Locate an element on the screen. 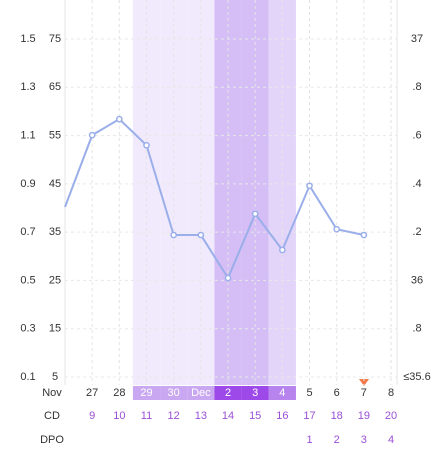  y-tick-label: 55 is located at coordinates (55, 135).